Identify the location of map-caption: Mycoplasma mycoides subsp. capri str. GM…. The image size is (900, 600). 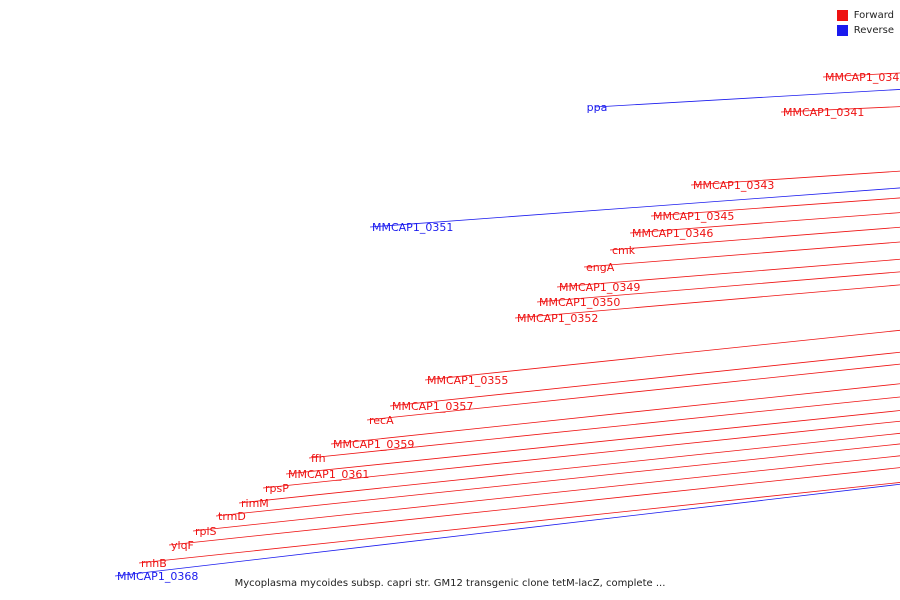
(450, 583).